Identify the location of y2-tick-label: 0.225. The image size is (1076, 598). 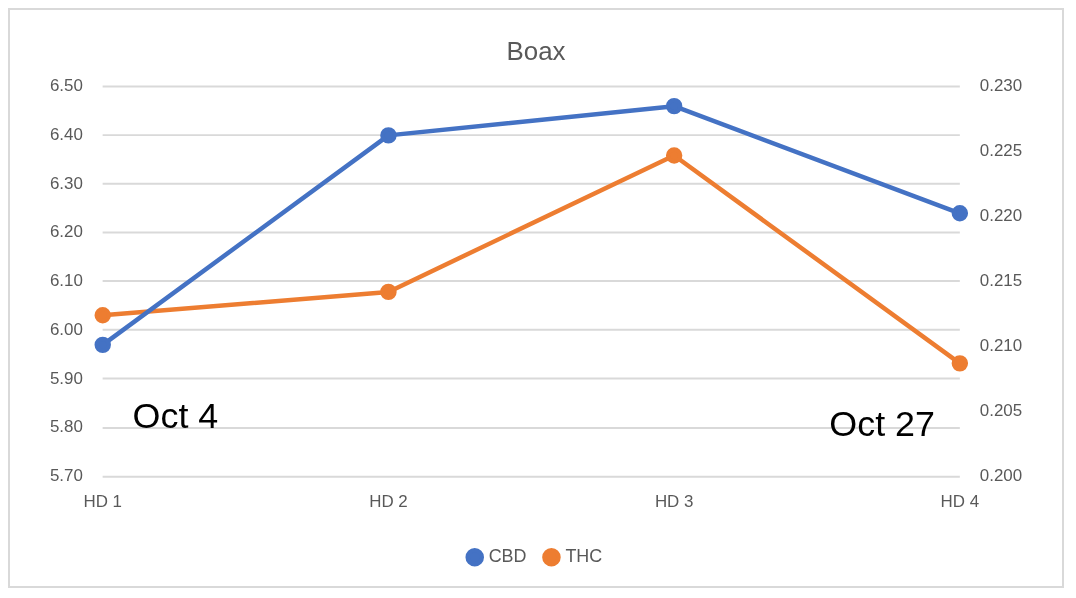
(1001, 151).